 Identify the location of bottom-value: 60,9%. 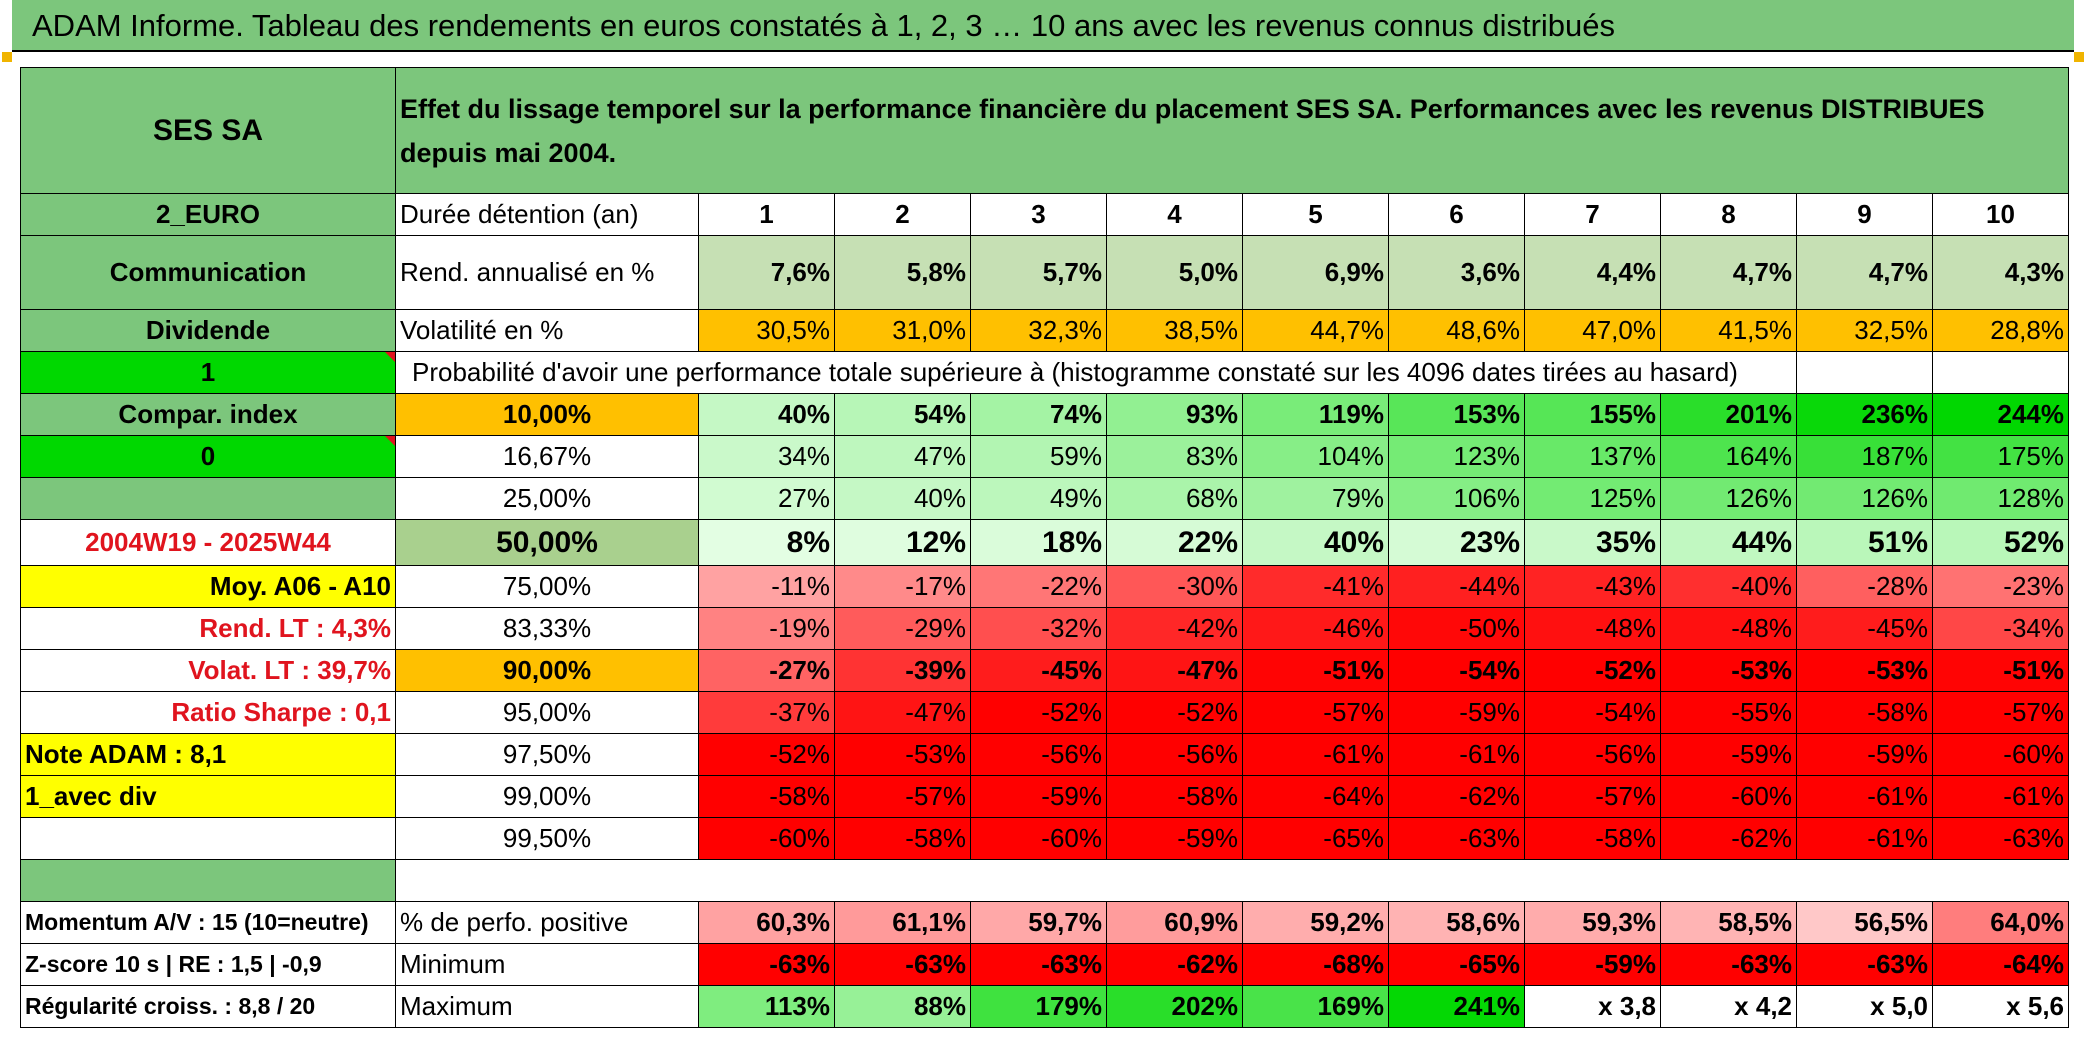
(1174, 922).